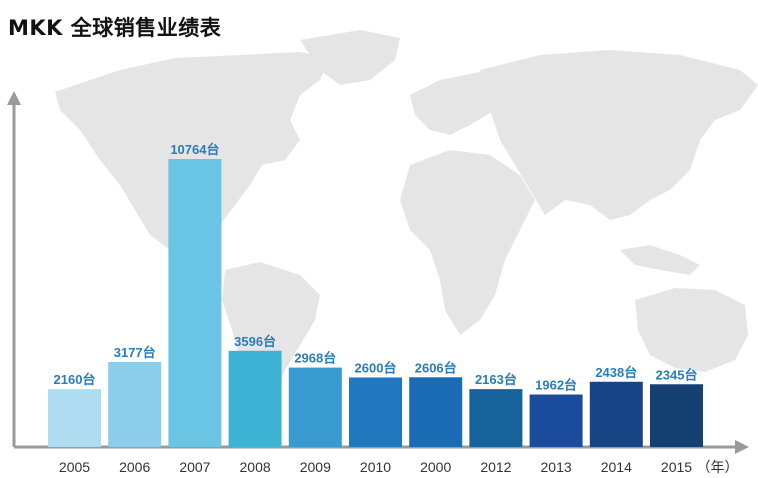 The width and height of the screenshot is (758, 478). I want to click on x-tick-label: 2007, so click(194, 467).